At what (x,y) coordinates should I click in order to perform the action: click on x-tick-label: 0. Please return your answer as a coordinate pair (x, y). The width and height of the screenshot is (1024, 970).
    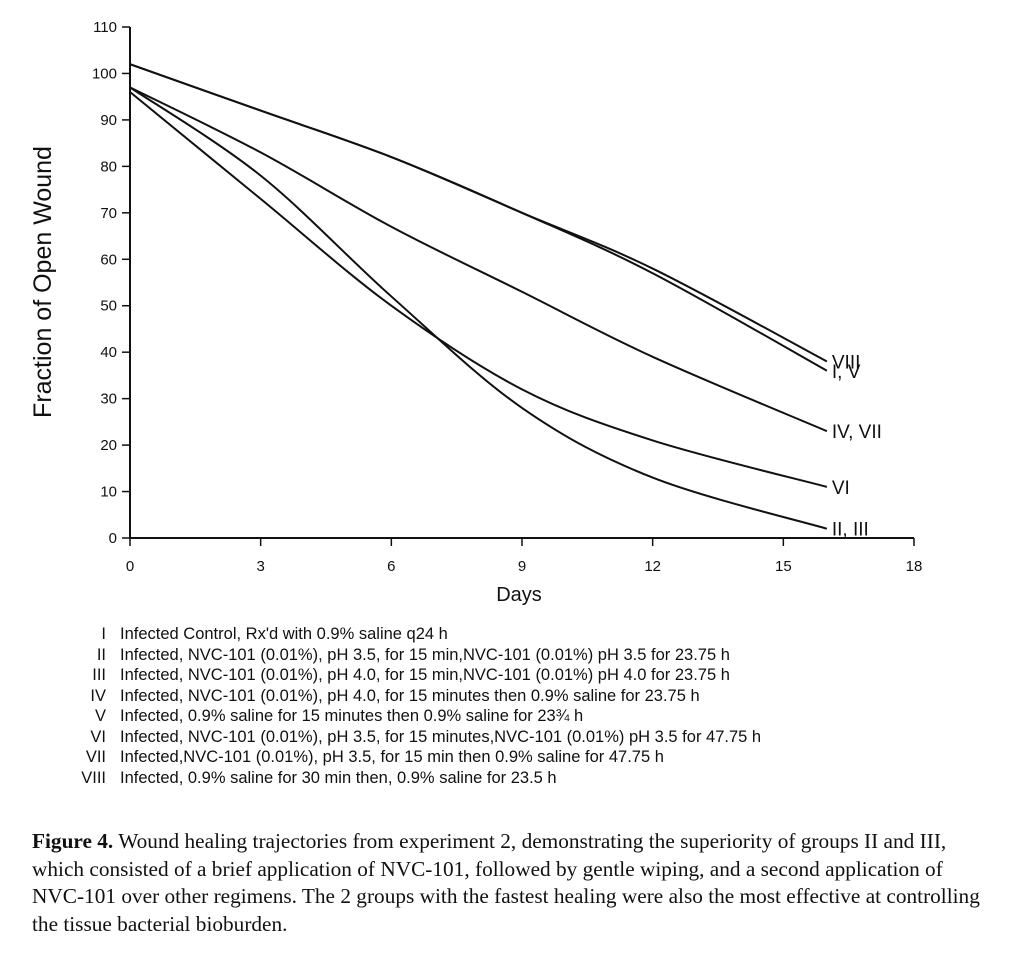
    Looking at the image, I should click on (130, 566).